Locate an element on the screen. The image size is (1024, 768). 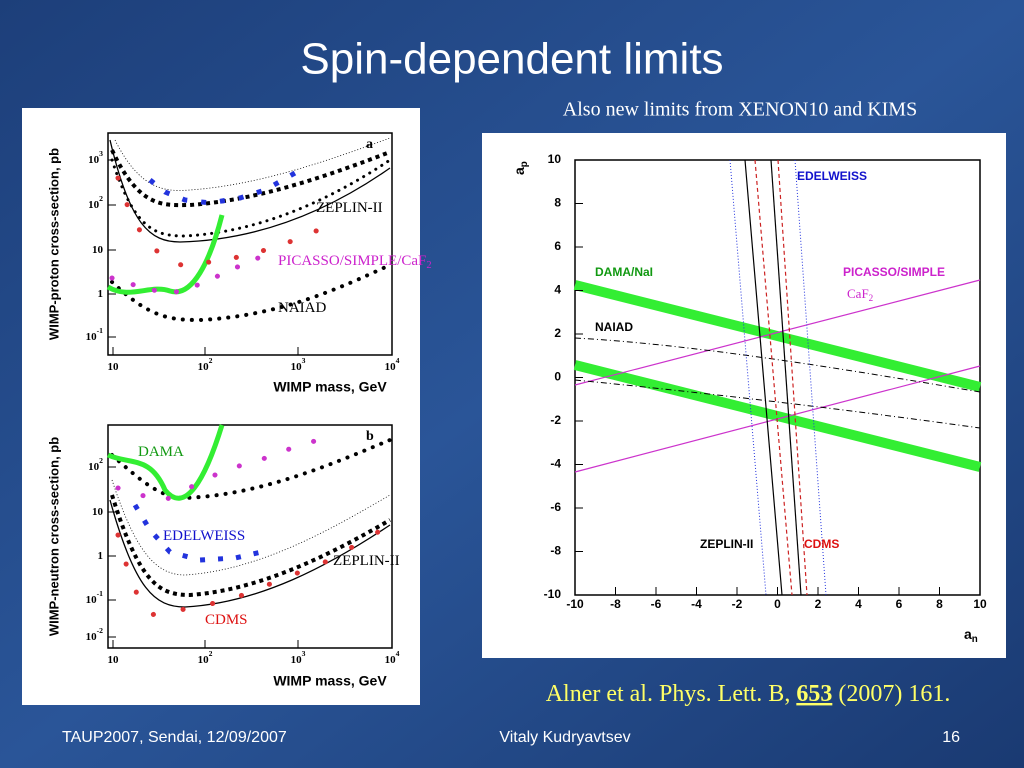
y-tick-label: 4 is located at coordinates (557, 290).